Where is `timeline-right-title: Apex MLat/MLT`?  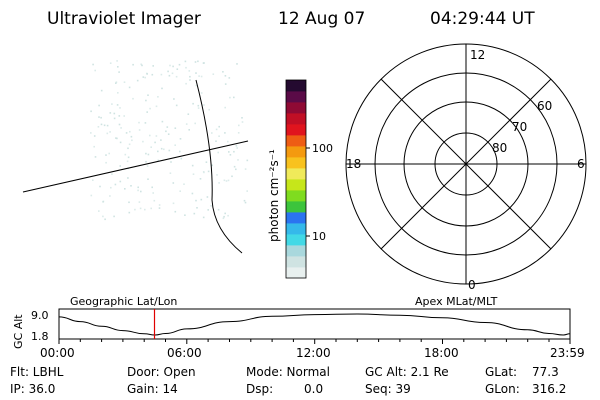 timeline-right-title: Apex MLat/MLT is located at coordinates (456, 301).